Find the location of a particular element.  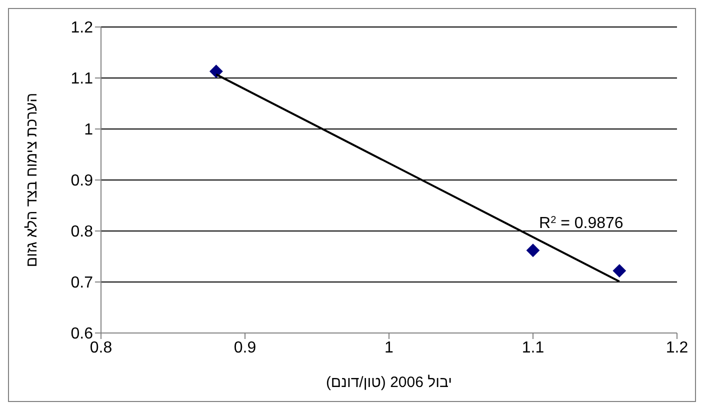

x-tick-label: 1 is located at coordinates (389, 347).